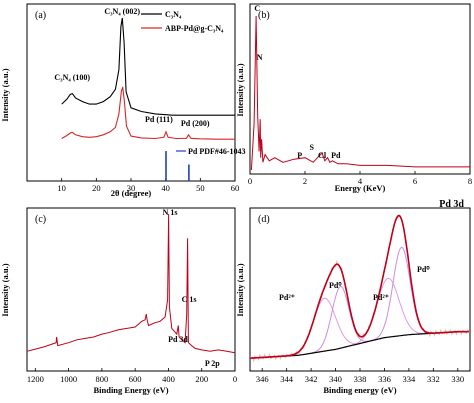 The height and width of the screenshot is (403, 474). Describe the element at coordinates (264, 15) in the screenshot. I see `panel-label: (b)` at that location.